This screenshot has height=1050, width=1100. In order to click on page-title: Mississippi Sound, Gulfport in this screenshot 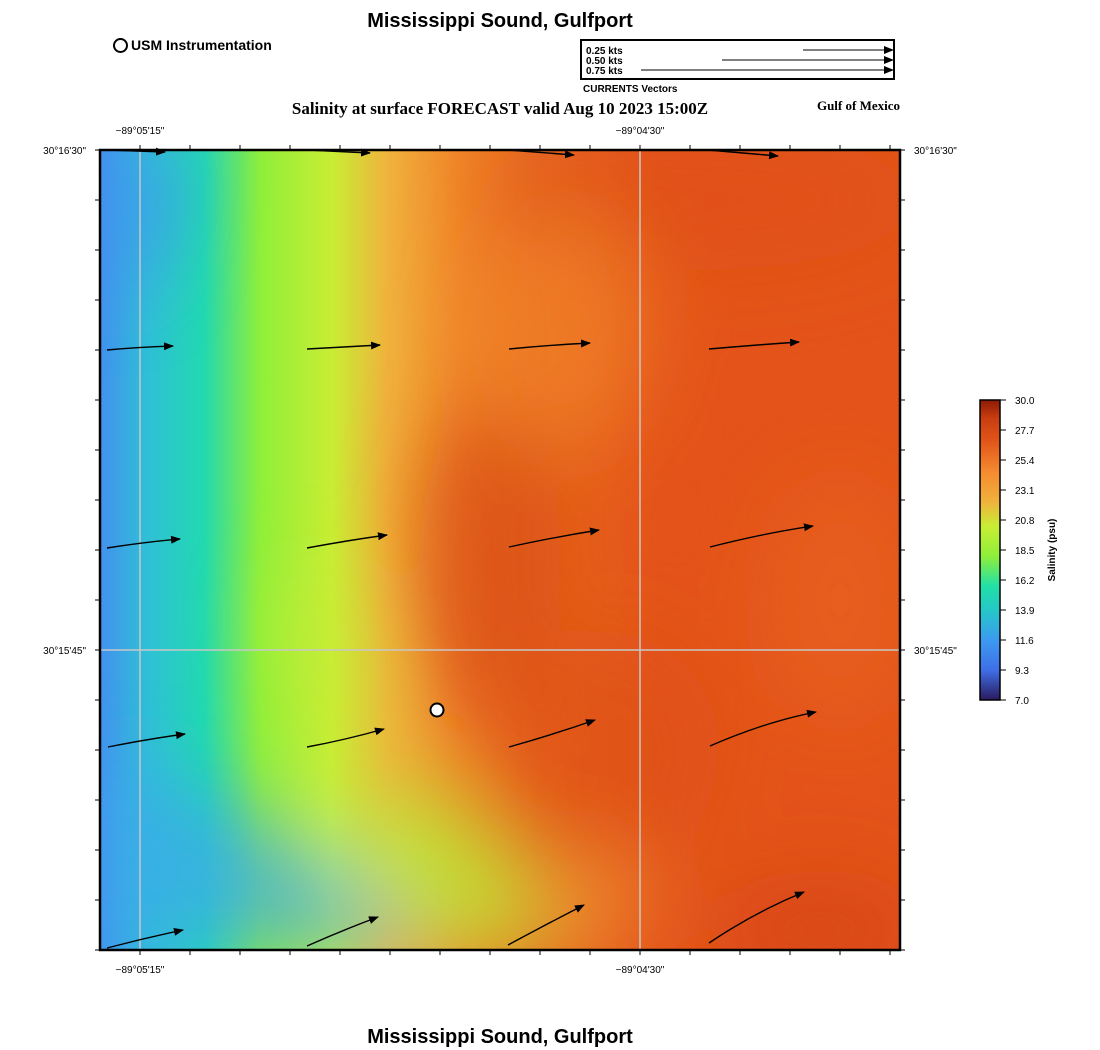, I will do `click(500, 21)`.